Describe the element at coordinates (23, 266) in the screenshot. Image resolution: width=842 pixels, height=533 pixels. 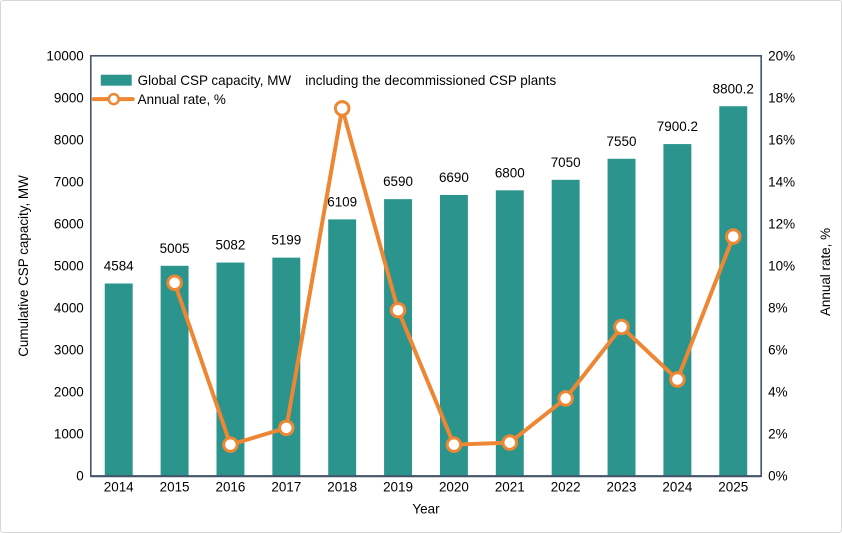
I see `left-axis-title: Cumulative CSP capacity, MW` at that location.